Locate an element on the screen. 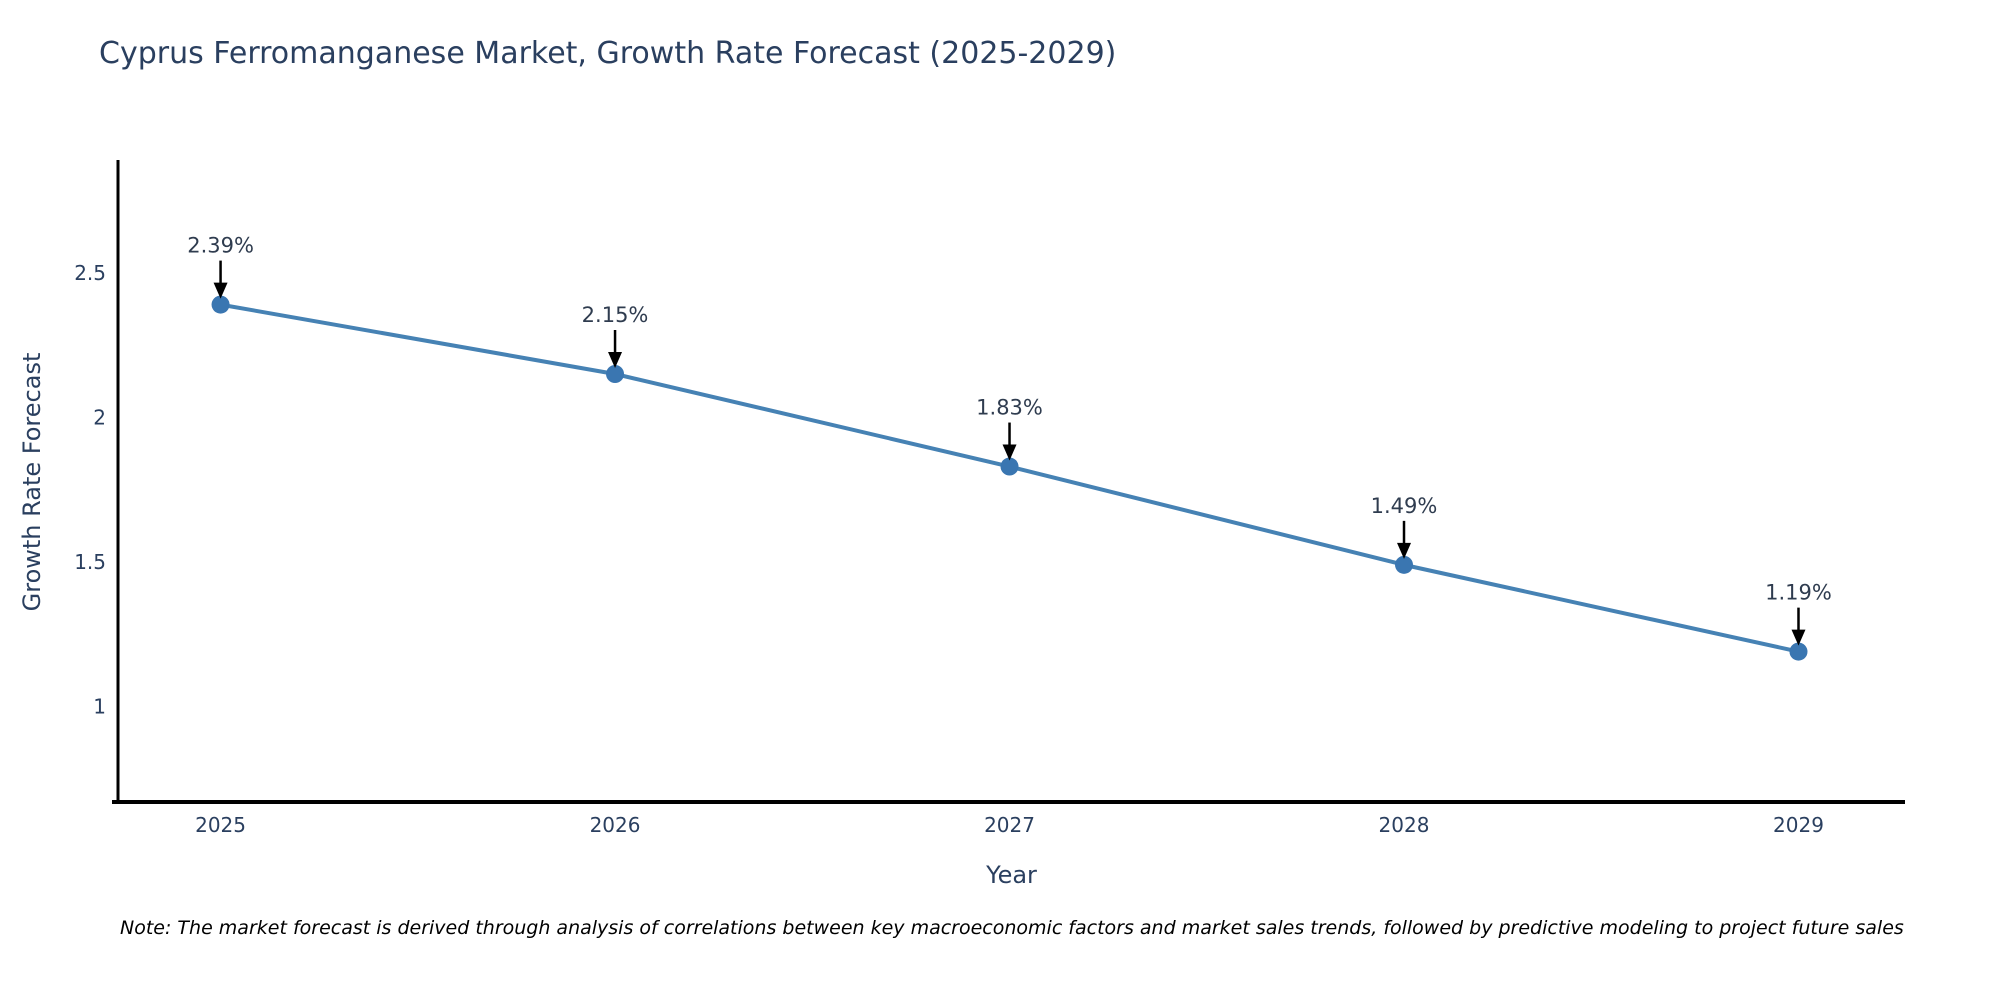 The width and height of the screenshot is (2000, 1000). annotation-label: 1.83% is located at coordinates (1009, 408).